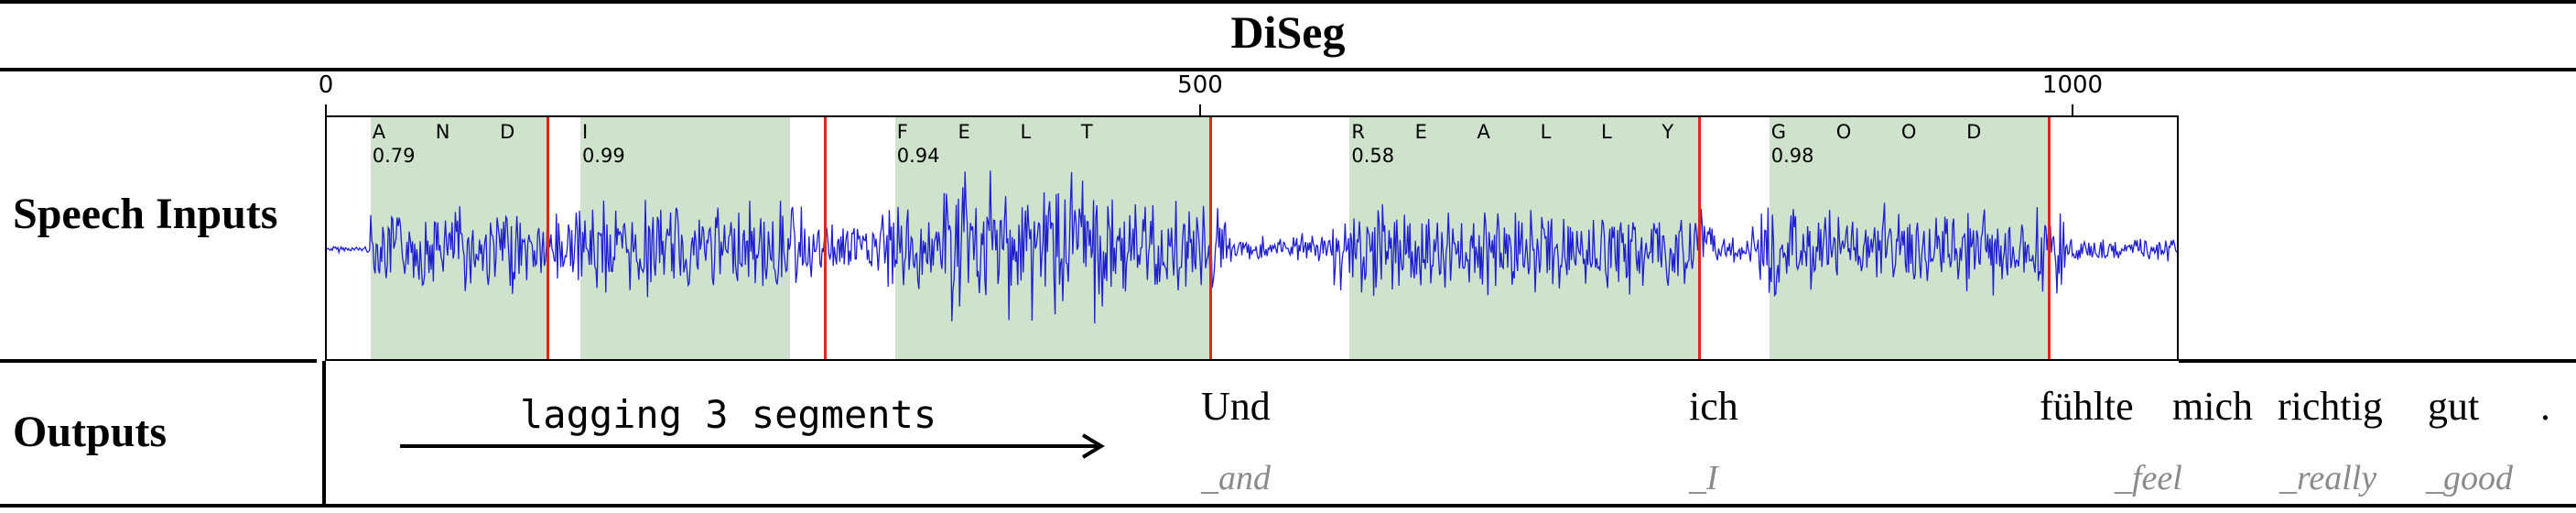 This screenshot has width=2576, height=513. Describe the element at coordinates (2072, 85) in the screenshot. I see `tick-label-1000: 1000` at that location.